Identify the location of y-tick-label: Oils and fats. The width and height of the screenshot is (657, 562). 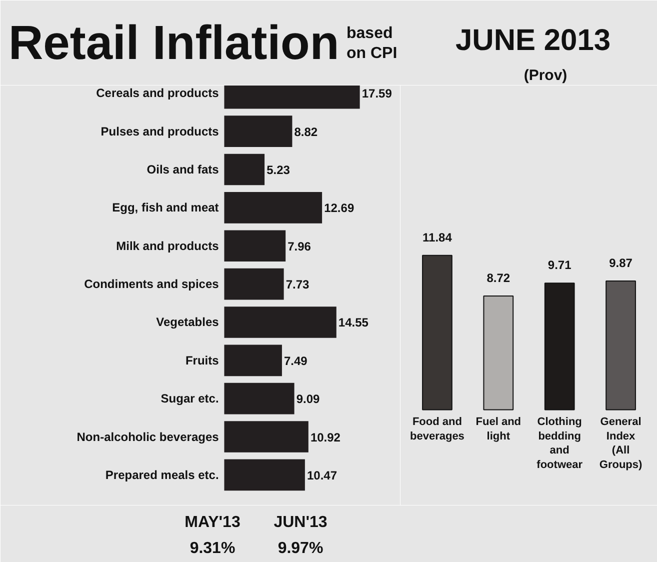
(183, 169).